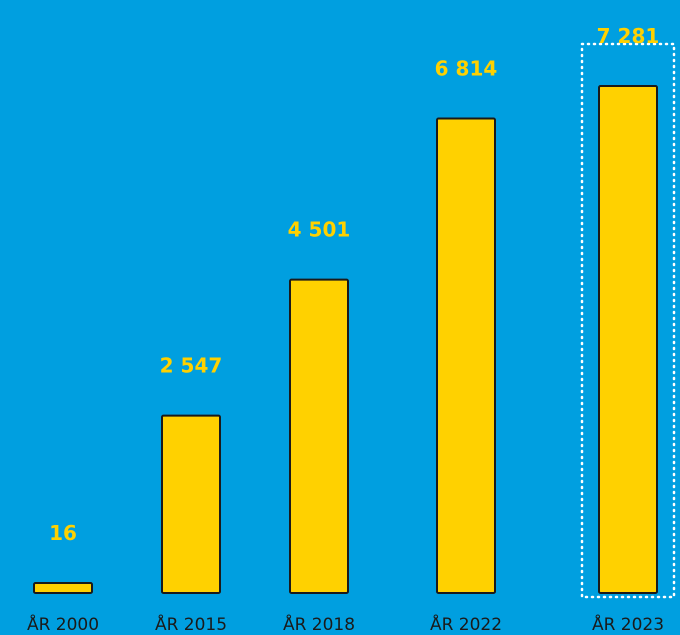 The height and width of the screenshot is (635, 680). What do you see at coordinates (628, 624) in the screenshot?
I see `category-label-r-2023: ÅR 2023` at bounding box center [628, 624].